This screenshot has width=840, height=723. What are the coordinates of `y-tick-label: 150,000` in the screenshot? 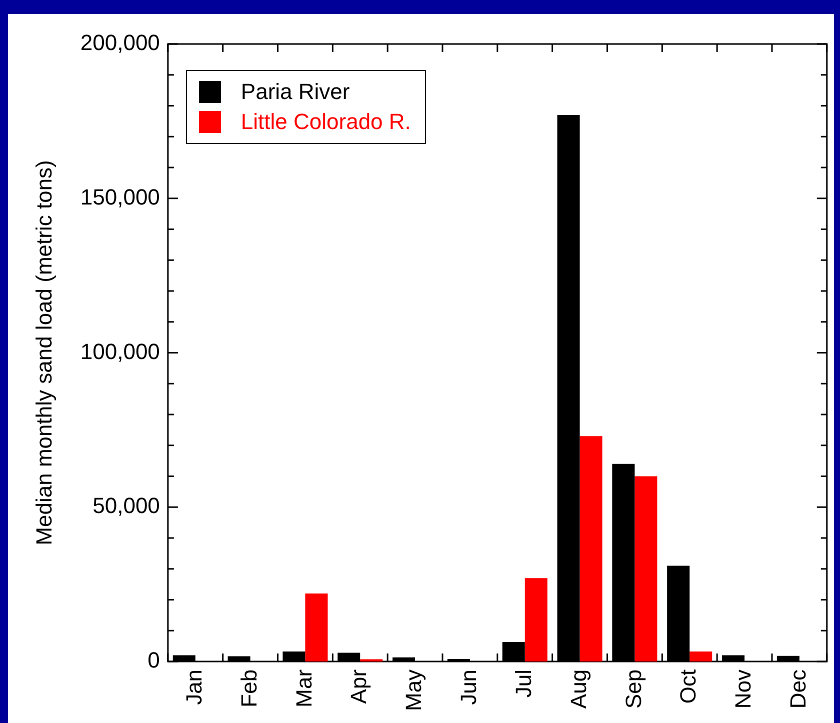 It's located at (120, 197).